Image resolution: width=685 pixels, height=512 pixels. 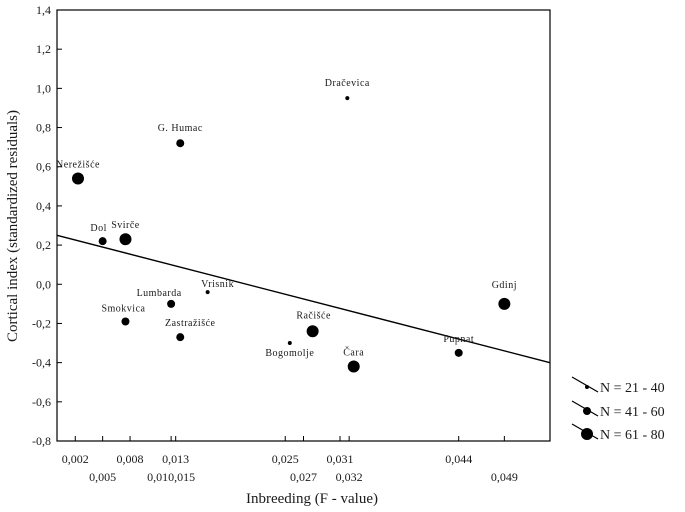 What do you see at coordinates (43, 284) in the screenshot?
I see `y-tick-label: 0,0` at bounding box center [43, 284].